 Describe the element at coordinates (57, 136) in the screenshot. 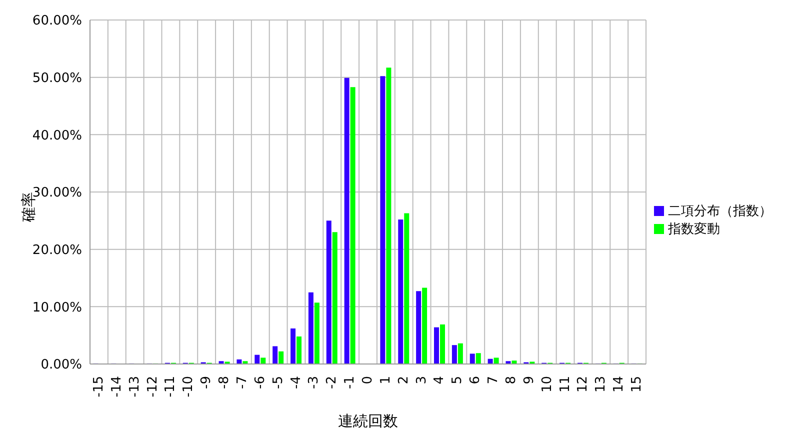

I see `y-tick-label: 40.00%` at that location.